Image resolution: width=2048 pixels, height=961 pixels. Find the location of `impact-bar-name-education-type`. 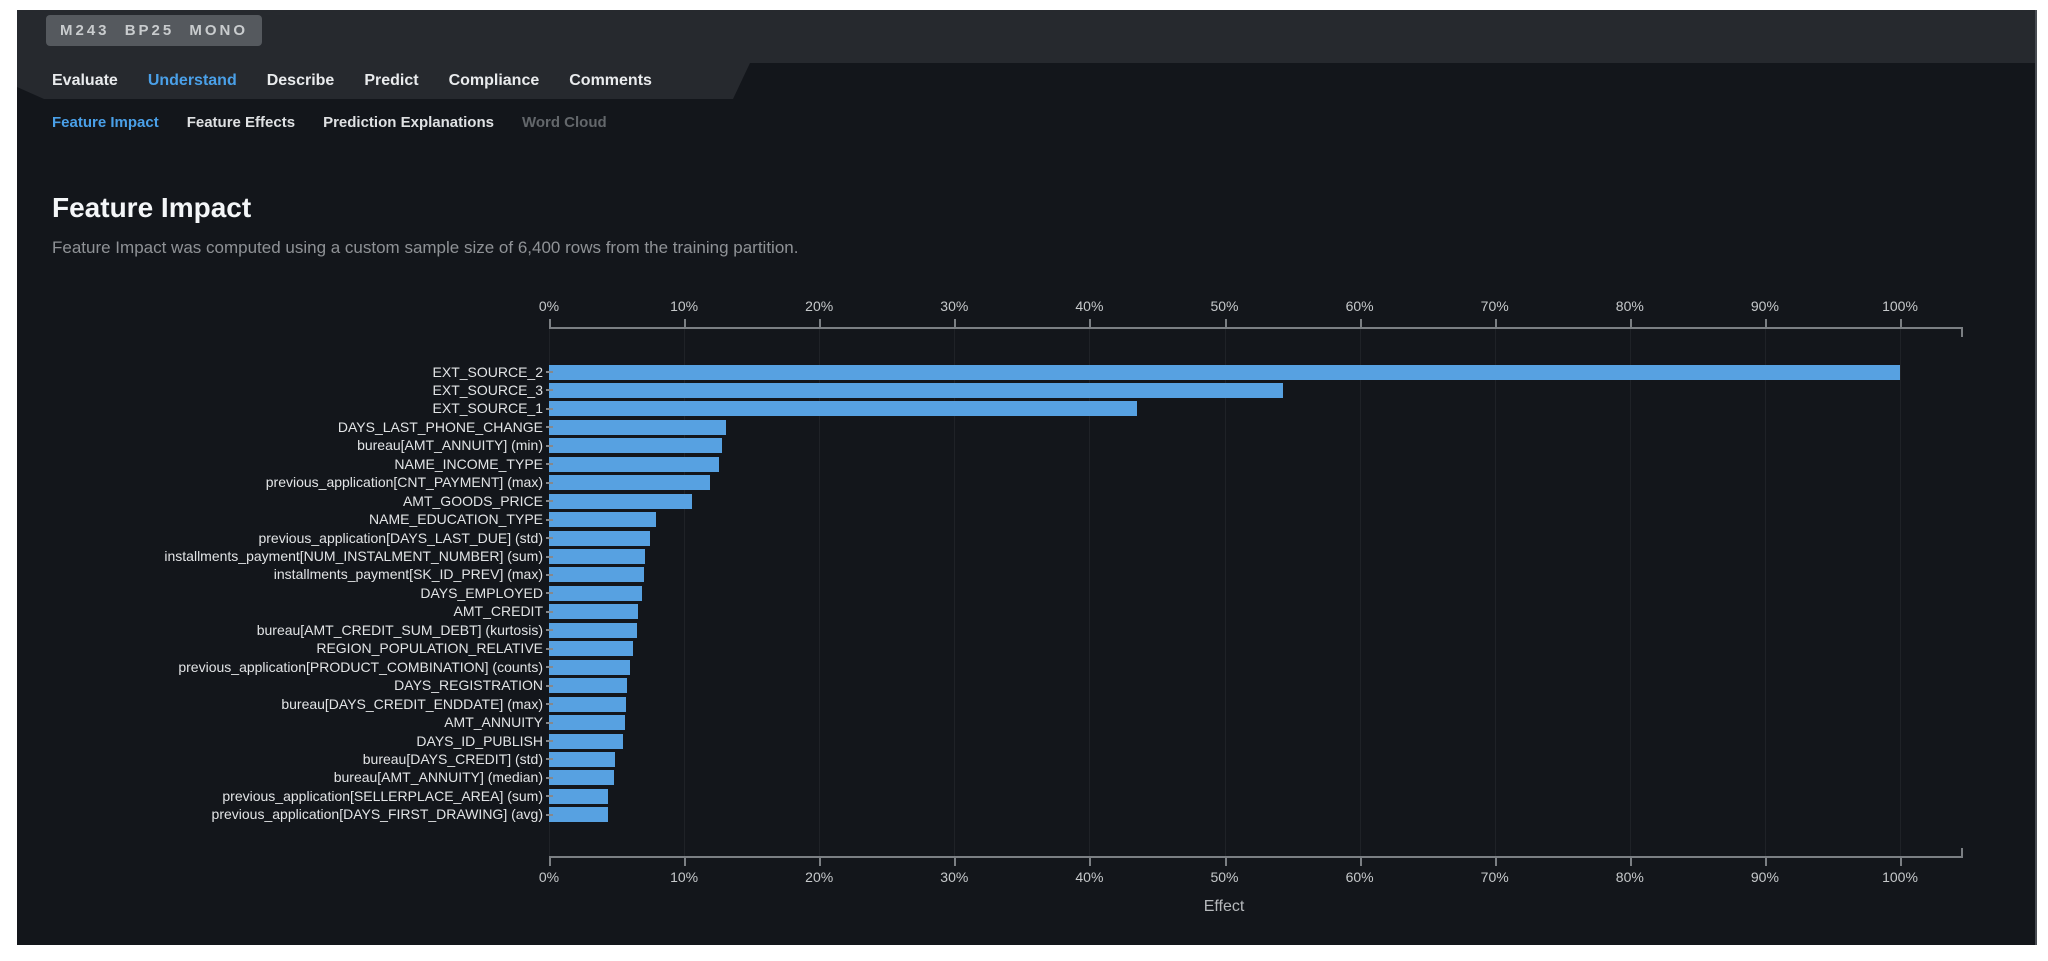

impact-bar-name-education-type is located at coordinates (602, 520).